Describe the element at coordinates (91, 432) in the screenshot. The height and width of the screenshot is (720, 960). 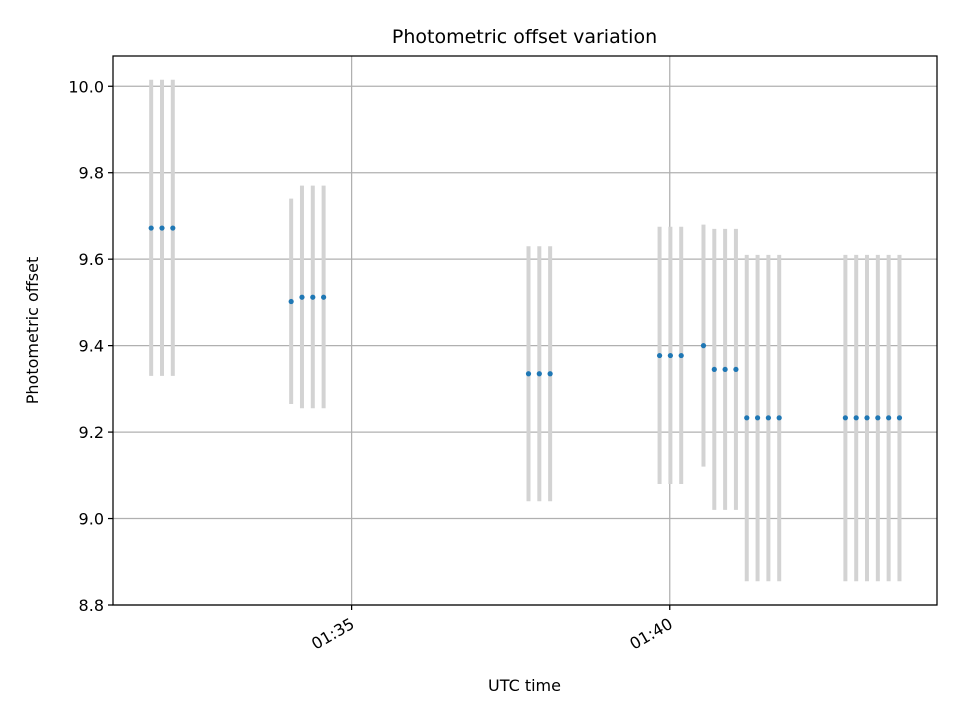
I see `y-tick-label: 9.2` at that location.